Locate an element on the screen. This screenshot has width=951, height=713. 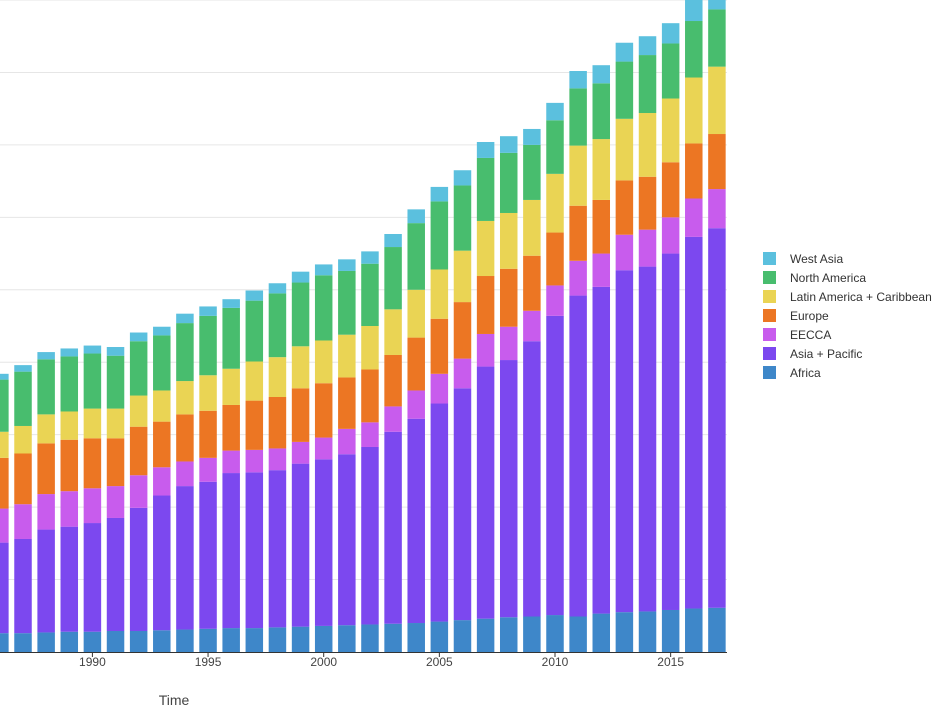
legend-label-africa: Africa is located at coordinates (805, 373).